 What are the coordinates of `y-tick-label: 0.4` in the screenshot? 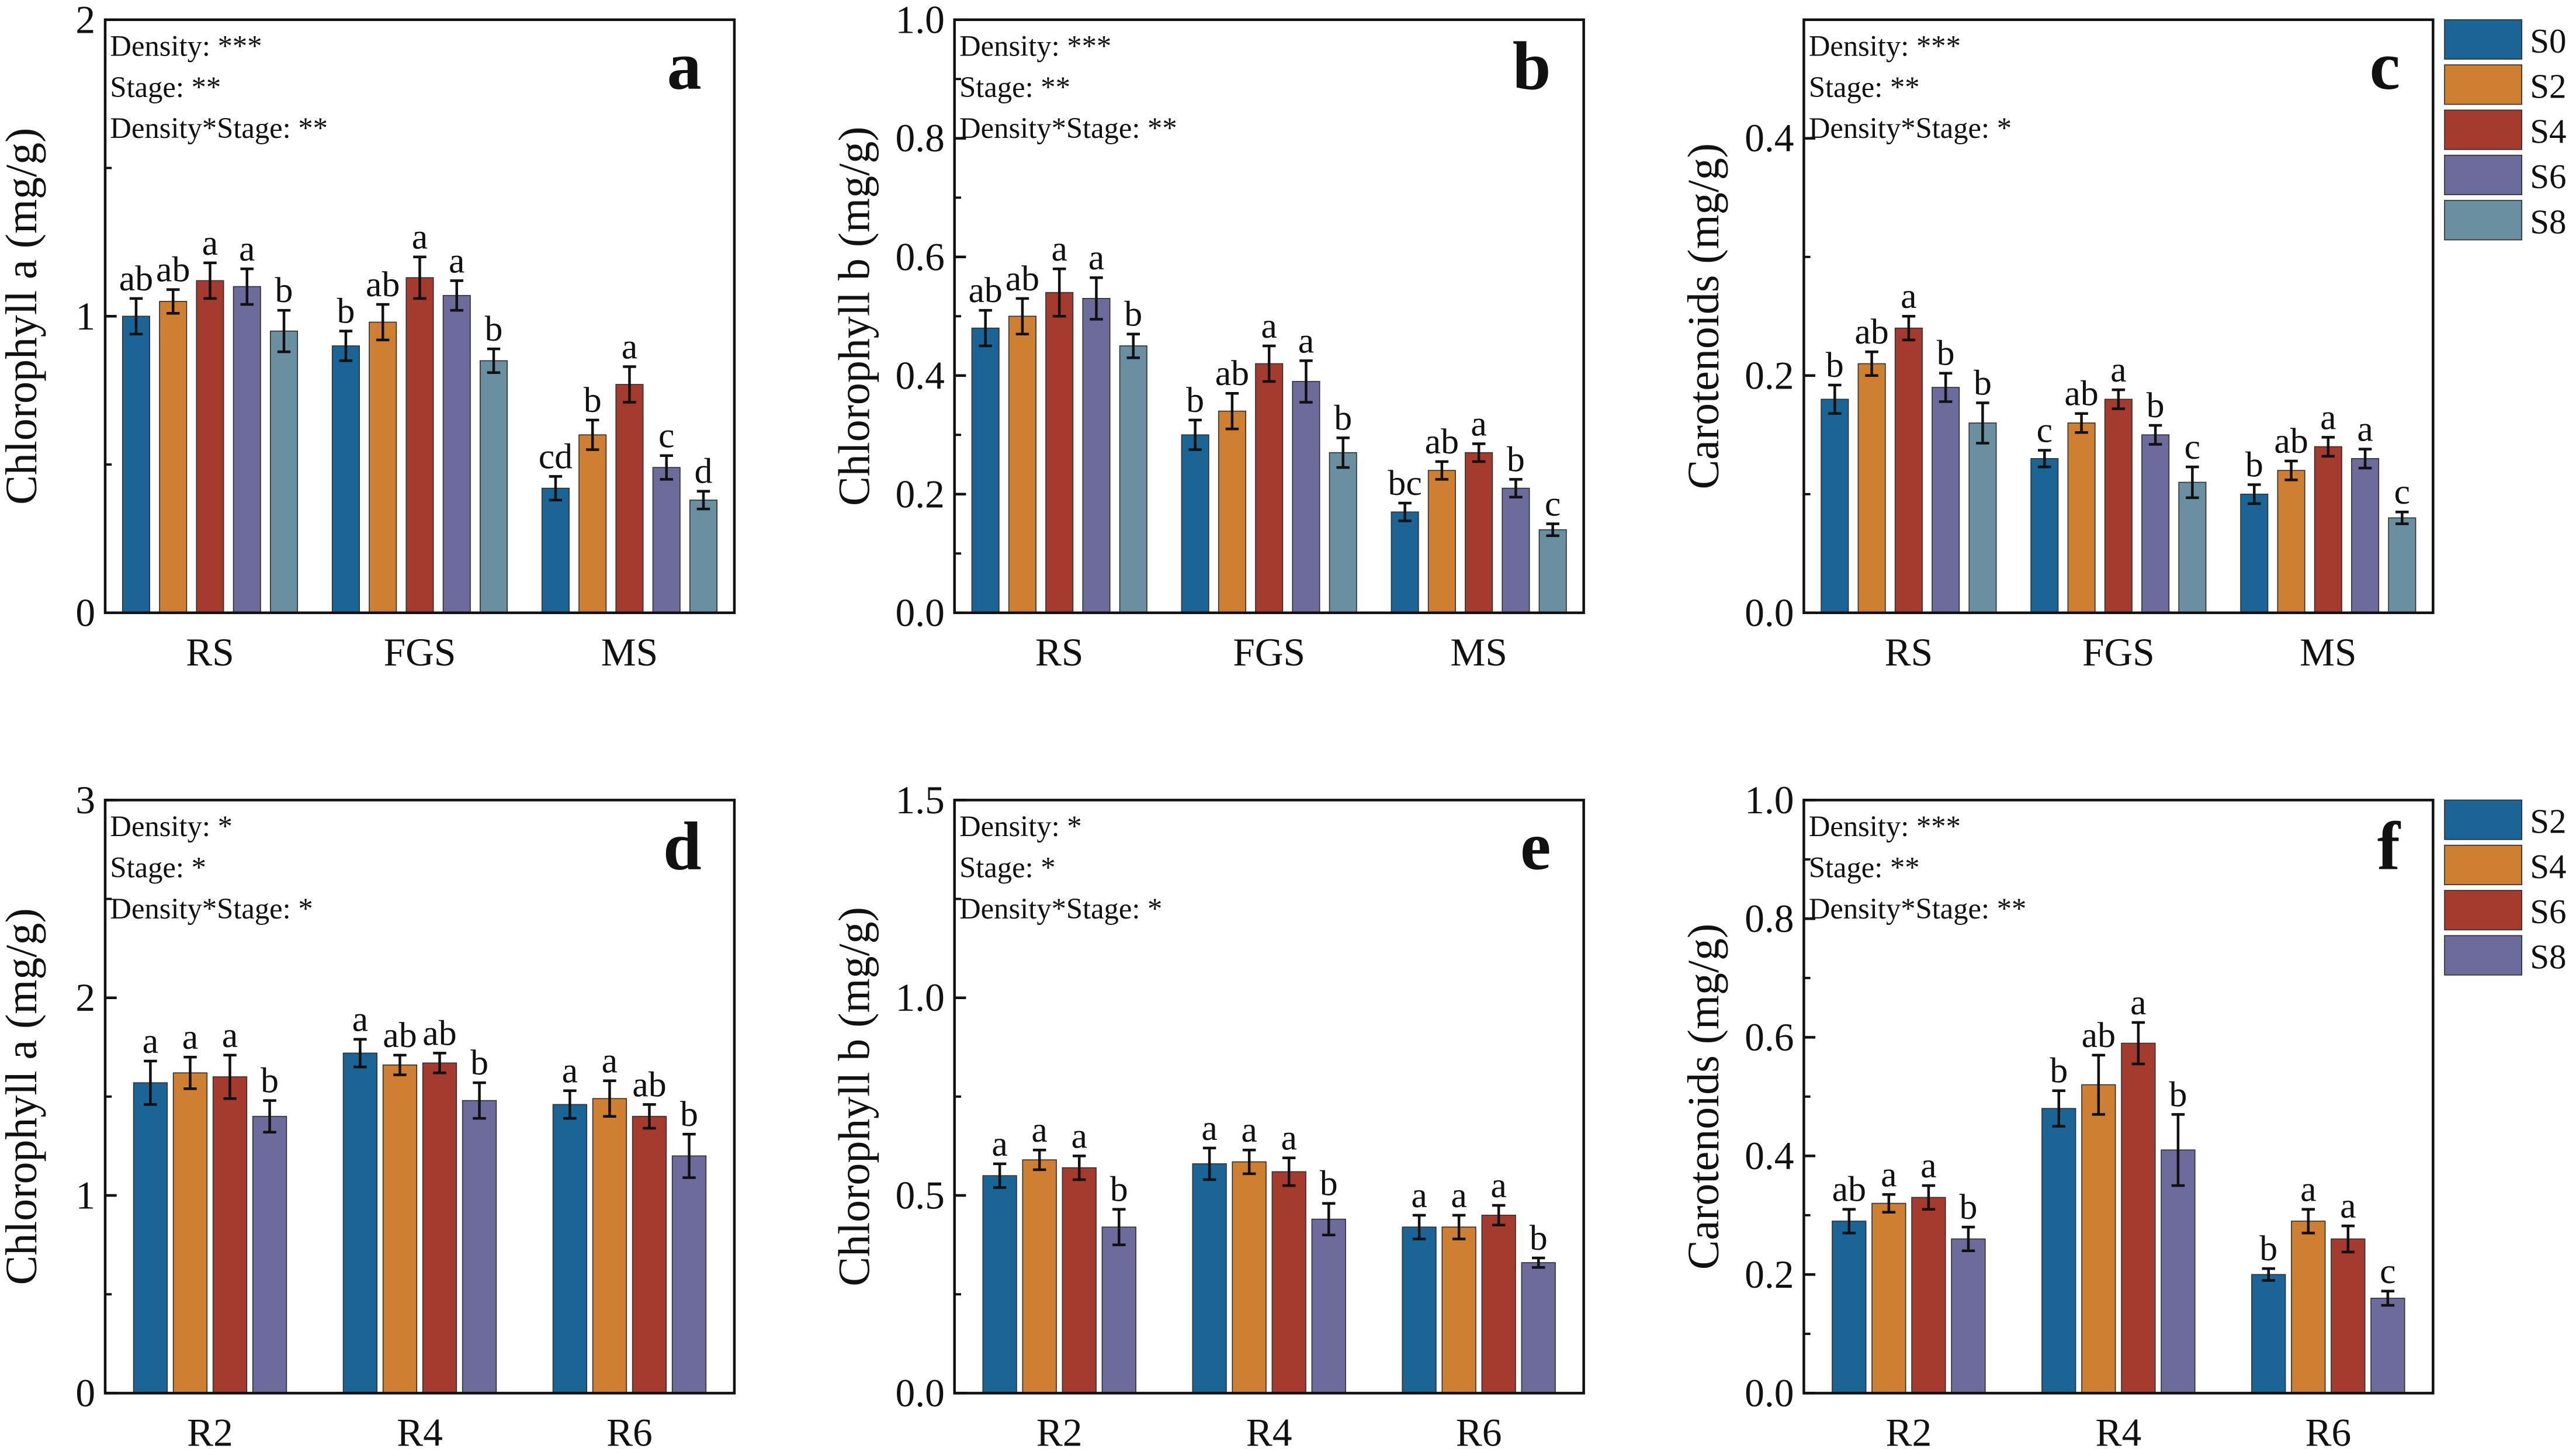 It's located at (1769, 138).